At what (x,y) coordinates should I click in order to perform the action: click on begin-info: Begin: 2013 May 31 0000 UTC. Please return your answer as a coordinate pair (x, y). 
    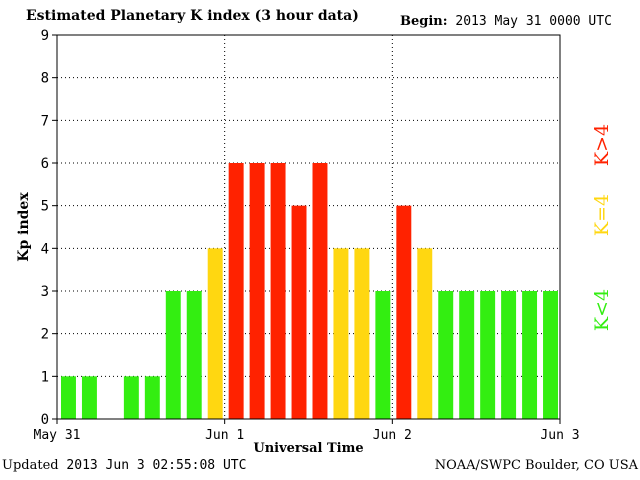
    Looking at the image, I should click on (506, 21).